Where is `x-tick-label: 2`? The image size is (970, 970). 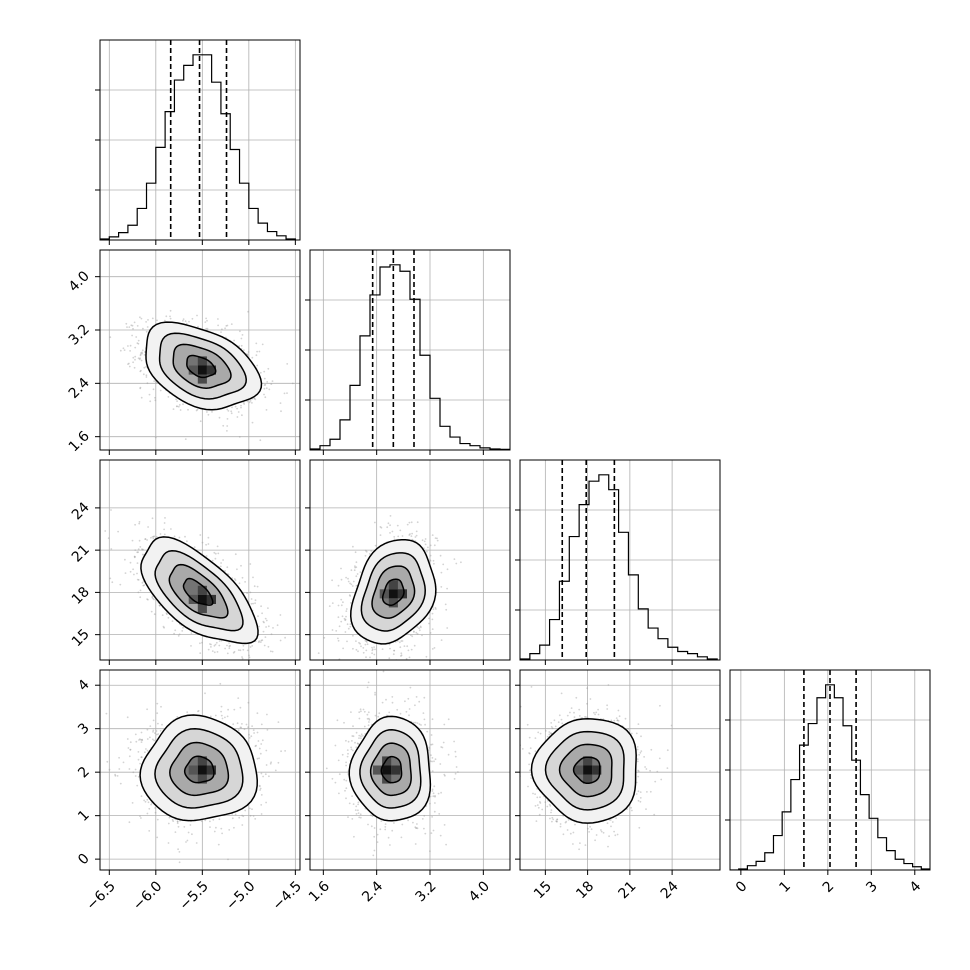
x-tick-label: 2 is located at coordinates (829, 887).